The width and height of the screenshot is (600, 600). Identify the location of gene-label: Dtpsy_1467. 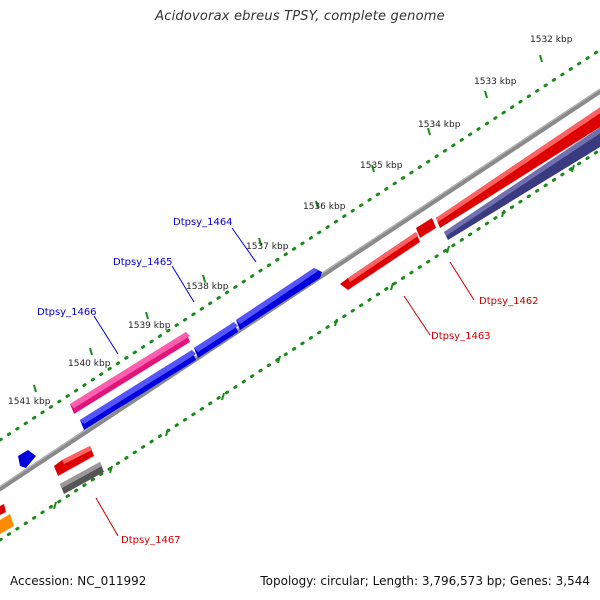
(151, 540).